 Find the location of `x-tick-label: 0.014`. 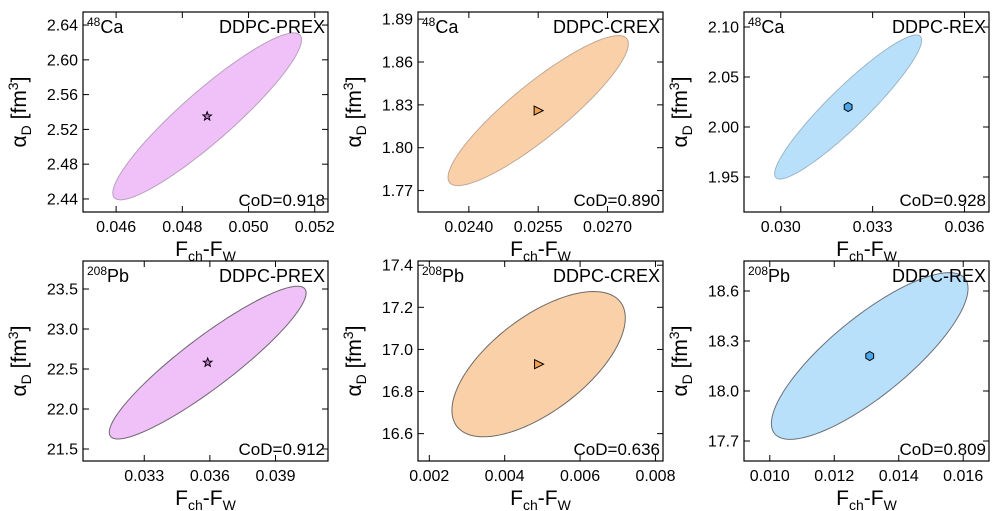

x-tick-label: 0.014 is located at coordinates (899, 476).